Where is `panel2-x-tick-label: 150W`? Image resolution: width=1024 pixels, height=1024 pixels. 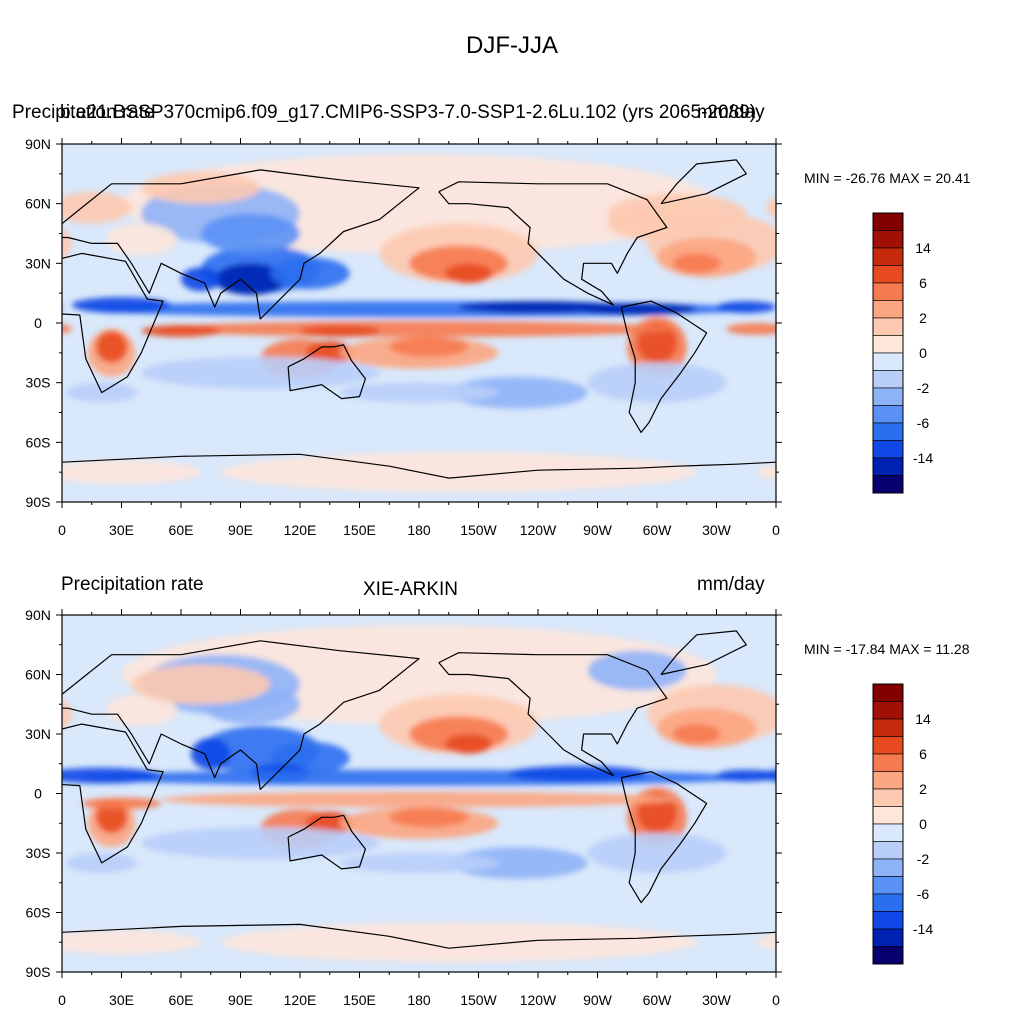
panel2-x-tick-label: 150W is located at coordinates (478, 1000).